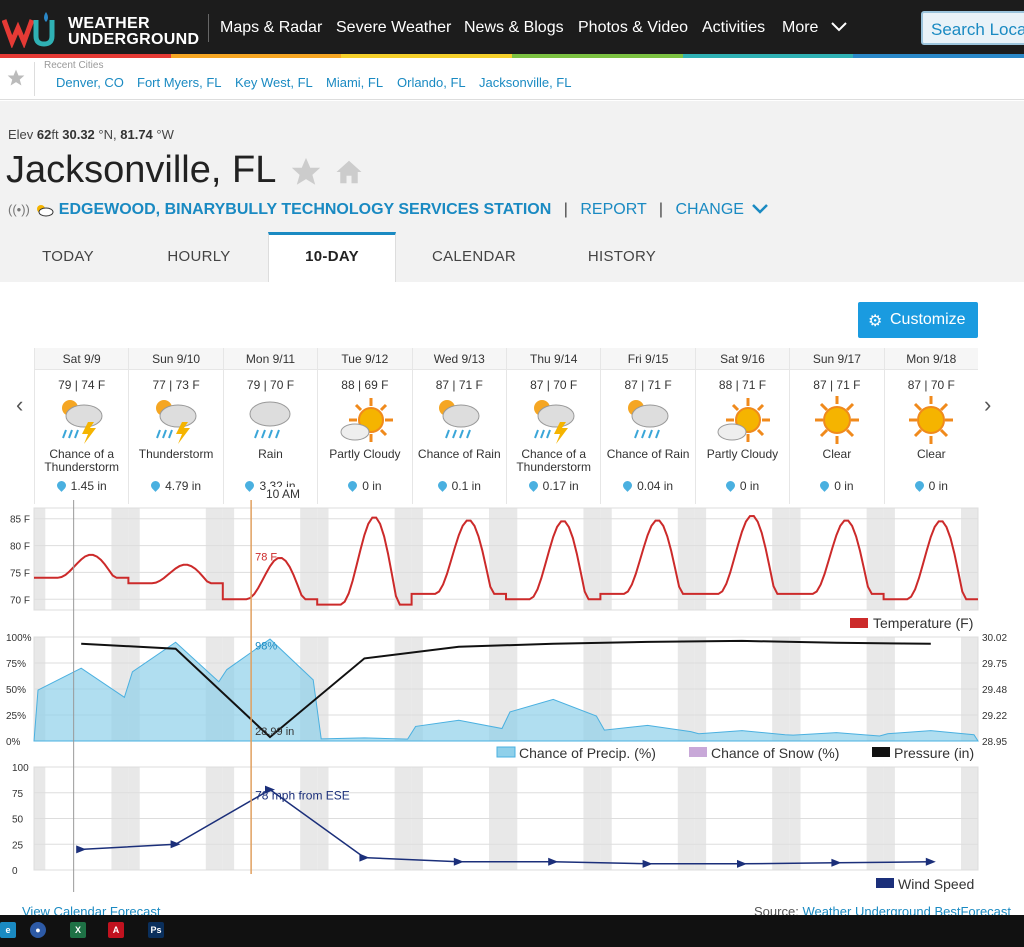 The image size is (1024, 947). What do you see at coordinates (175, 486) in the screenshot?
I see `day-precip: 4.79 in` at bounding box center [175, 486].